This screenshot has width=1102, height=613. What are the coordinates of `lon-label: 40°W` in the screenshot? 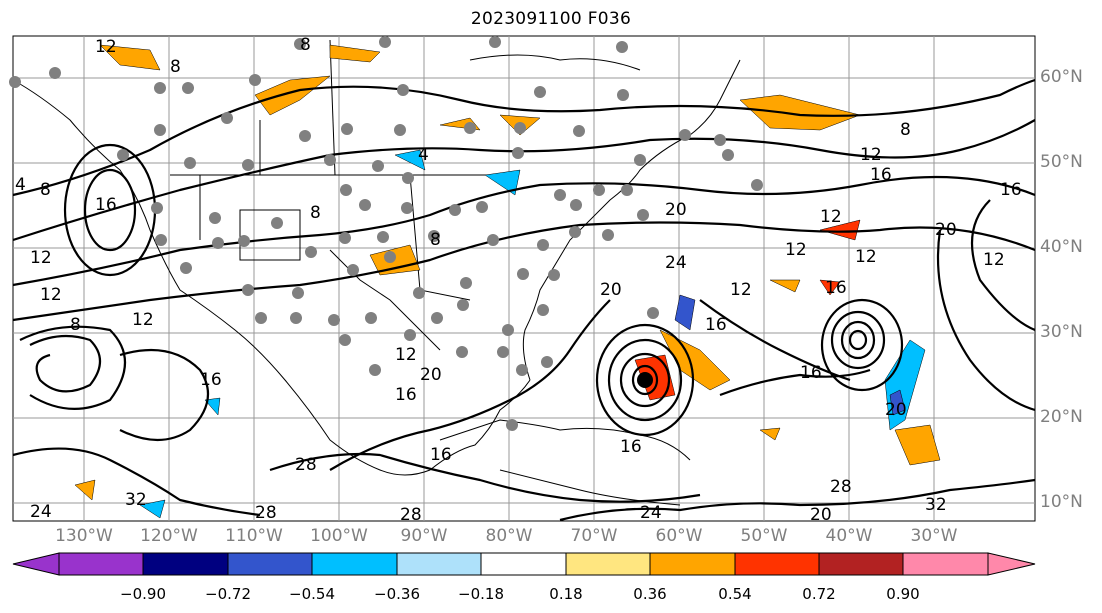 It's located at (849, 536).